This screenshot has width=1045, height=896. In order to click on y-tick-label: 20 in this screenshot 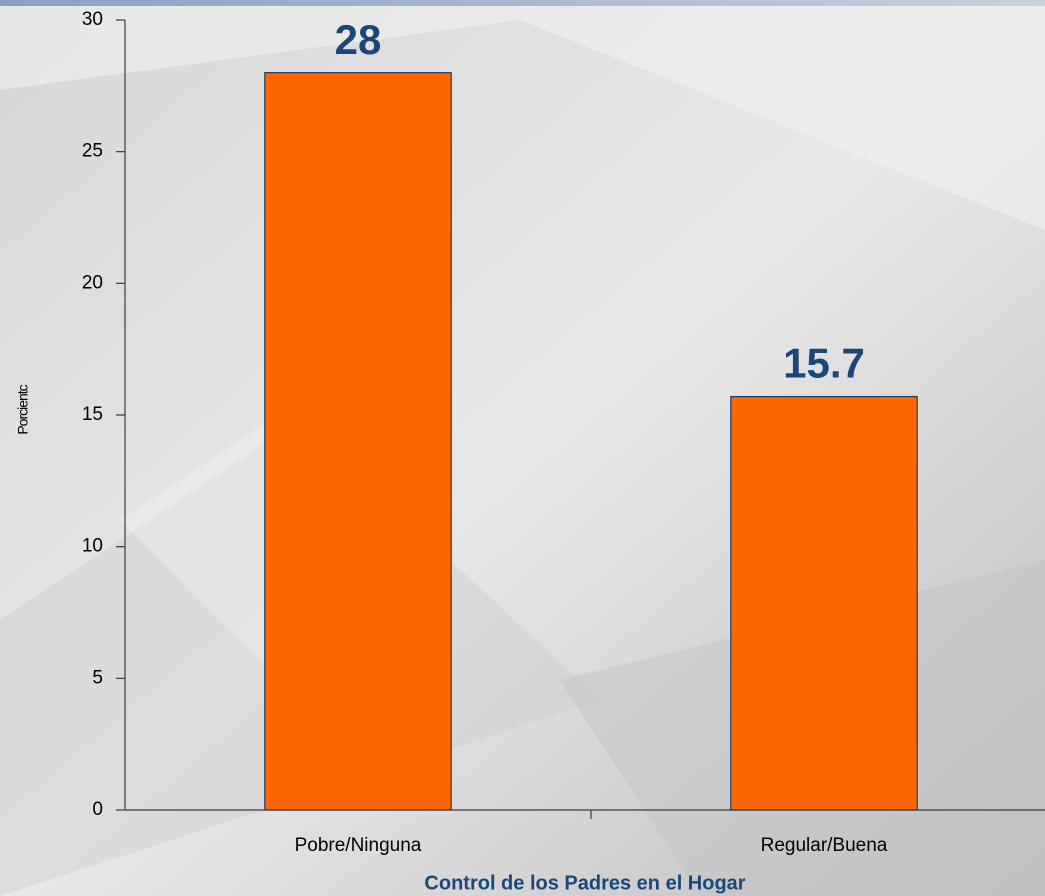, I will do `click(92, 282)`.